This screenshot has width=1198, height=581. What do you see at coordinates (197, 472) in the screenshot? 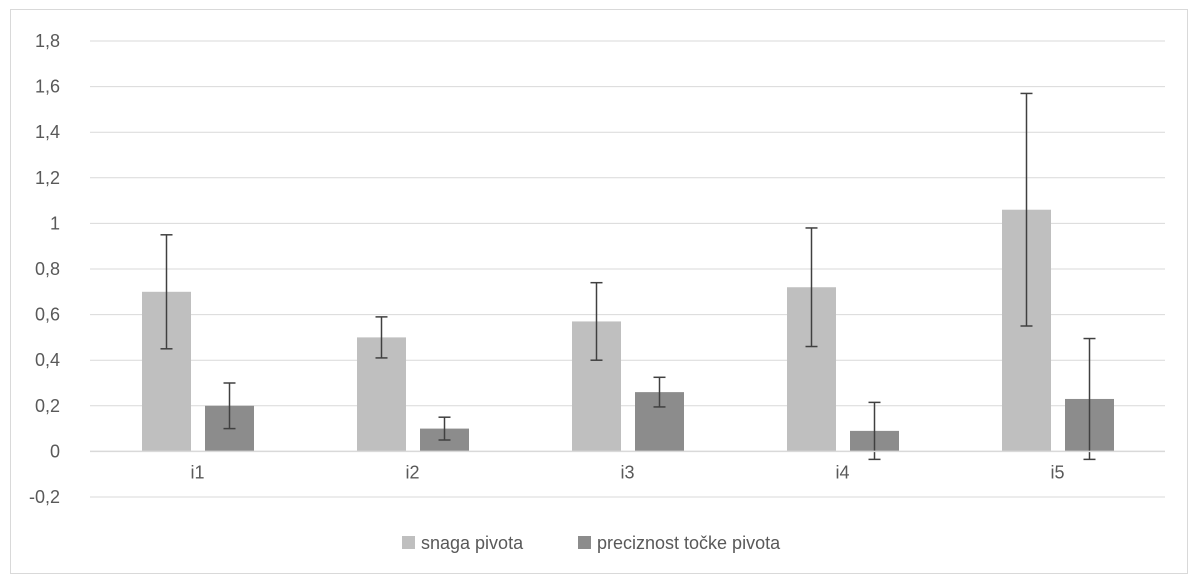
I see `x-tick-label: i1` at bounding box center [197, 472].